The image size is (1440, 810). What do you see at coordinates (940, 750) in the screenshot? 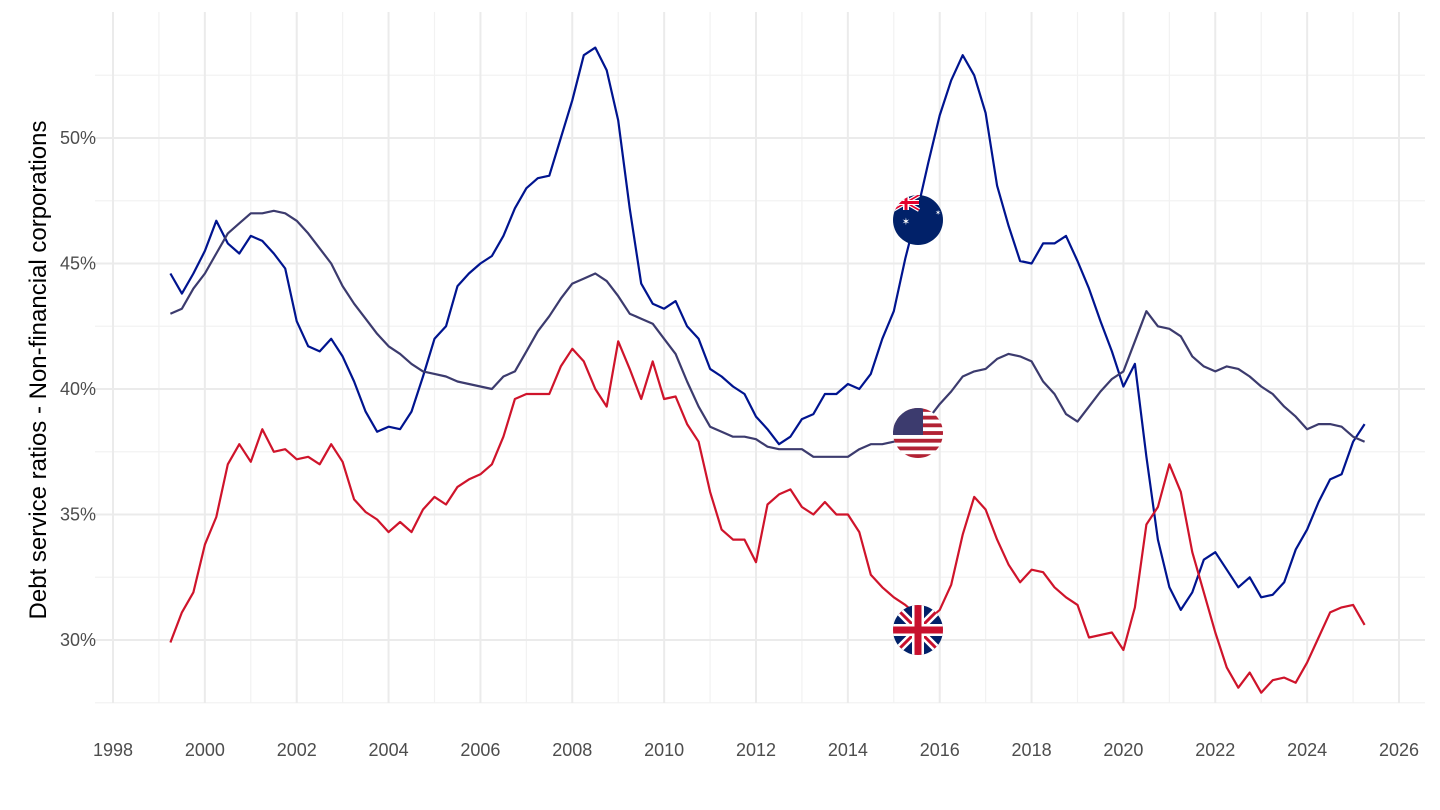
I see `x-tick-label: 2016` at bounding box center [940, 750].